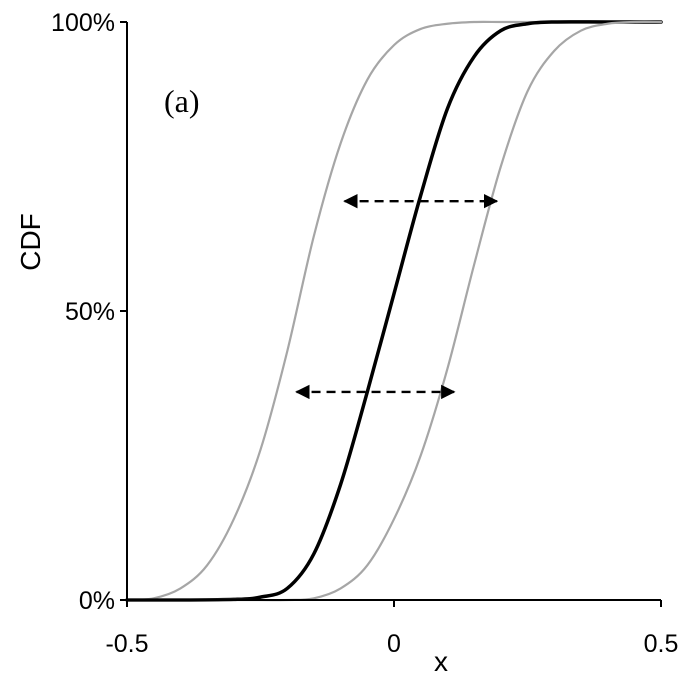  What do you see at coordinates (394, 644) in the screenshot?
I see `x-tick-label: 0` at bounding box center [394, 644].